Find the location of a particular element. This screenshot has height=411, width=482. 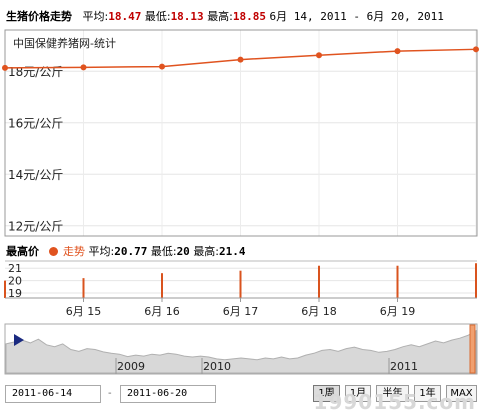

watermark-logo: 1990155.com is located at coordinates (394, 400).